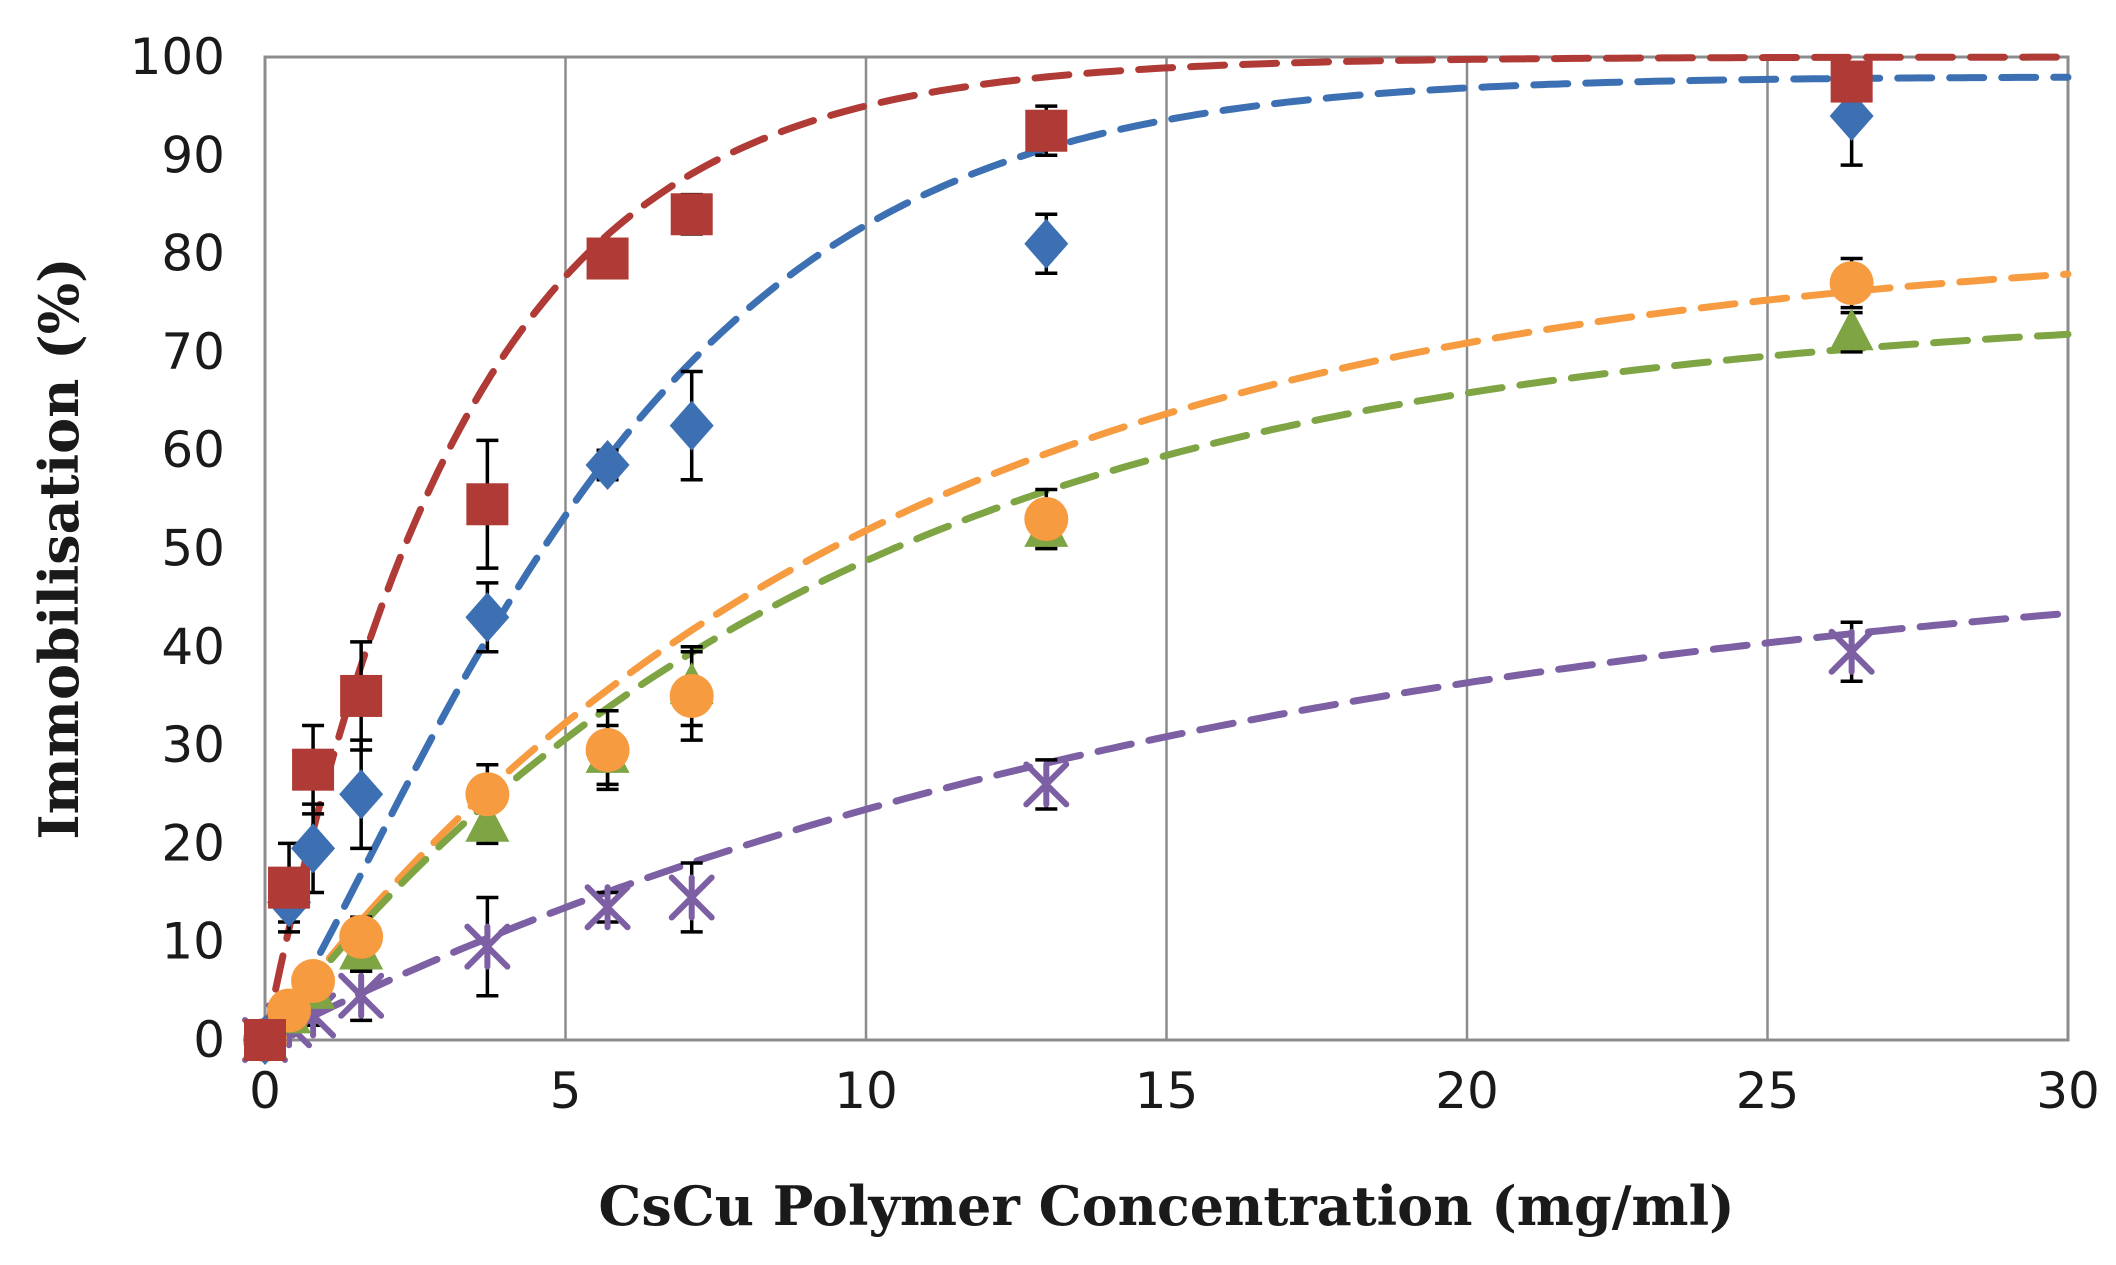  Describe the element at coordinates (866, 1091) in the screenshot. I see `x-tick-label: 10` at that location.